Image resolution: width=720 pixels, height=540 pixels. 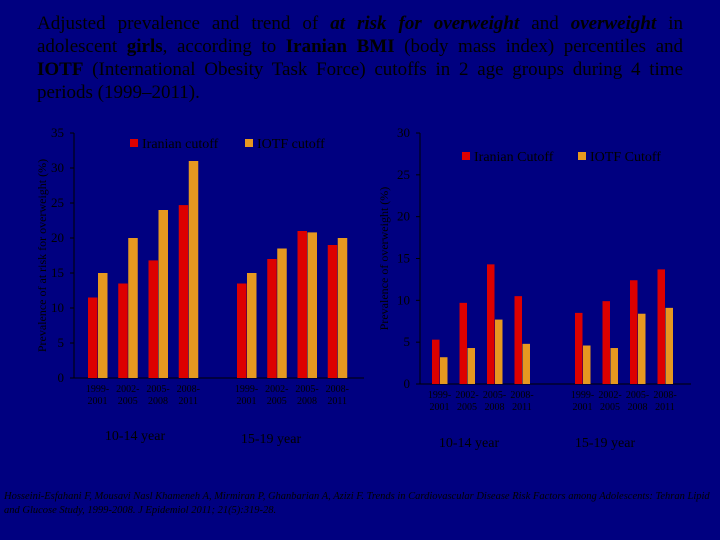 What do you see at coordinates (425, 23) in the screenshot?
I see `title-term-at-risk: at risk for overweight` at bounding box center [425, 23].